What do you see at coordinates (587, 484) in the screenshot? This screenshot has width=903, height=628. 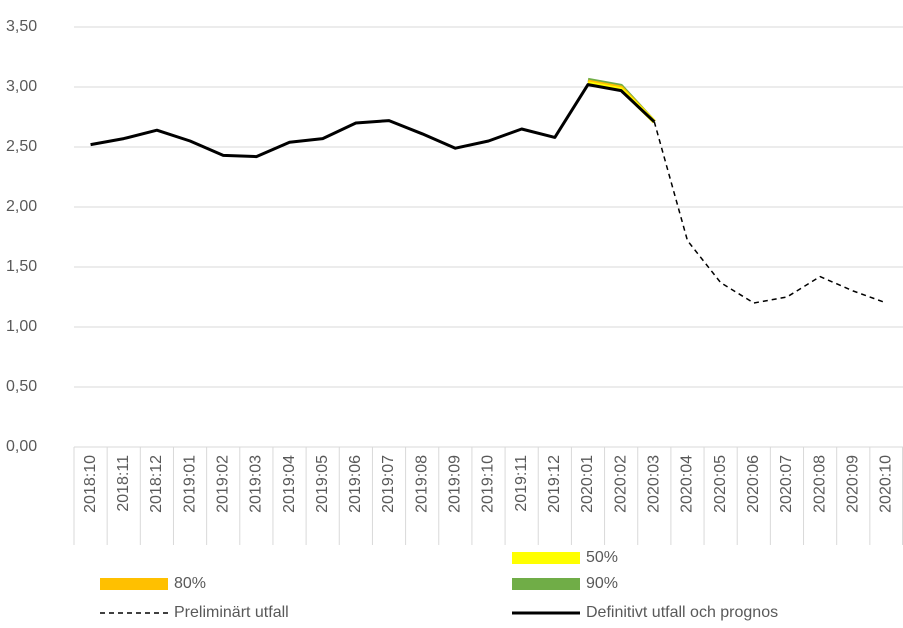 I see `x-tick-label: 2020:01` at bounding box center [587, 484].